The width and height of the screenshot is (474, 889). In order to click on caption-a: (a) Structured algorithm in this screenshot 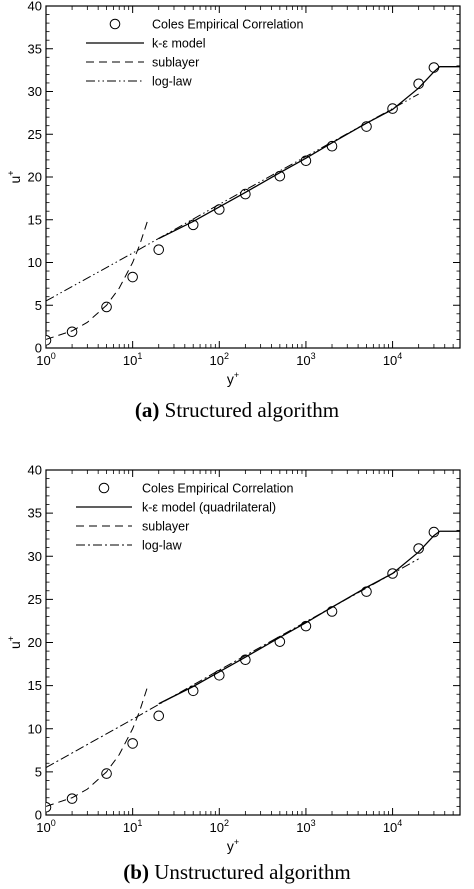, I will do `click(237, 410)`.